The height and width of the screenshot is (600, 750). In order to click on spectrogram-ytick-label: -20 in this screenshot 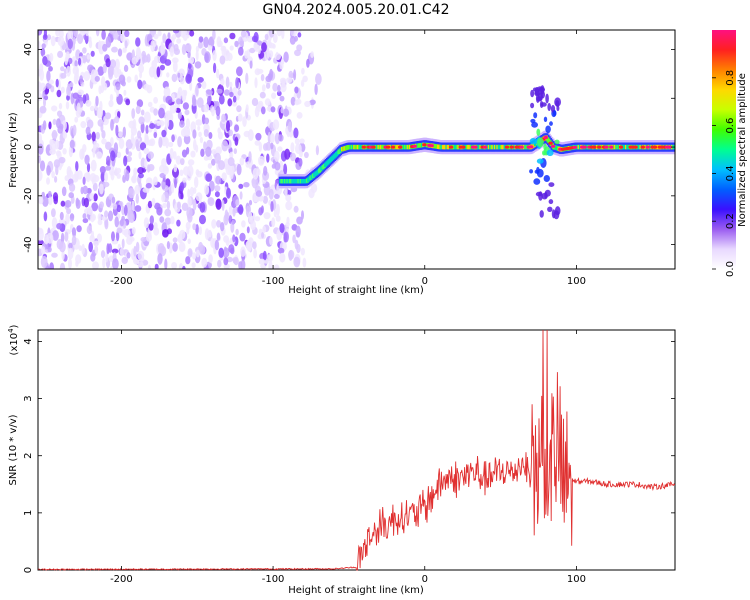, I will do `click(28, 196)`.